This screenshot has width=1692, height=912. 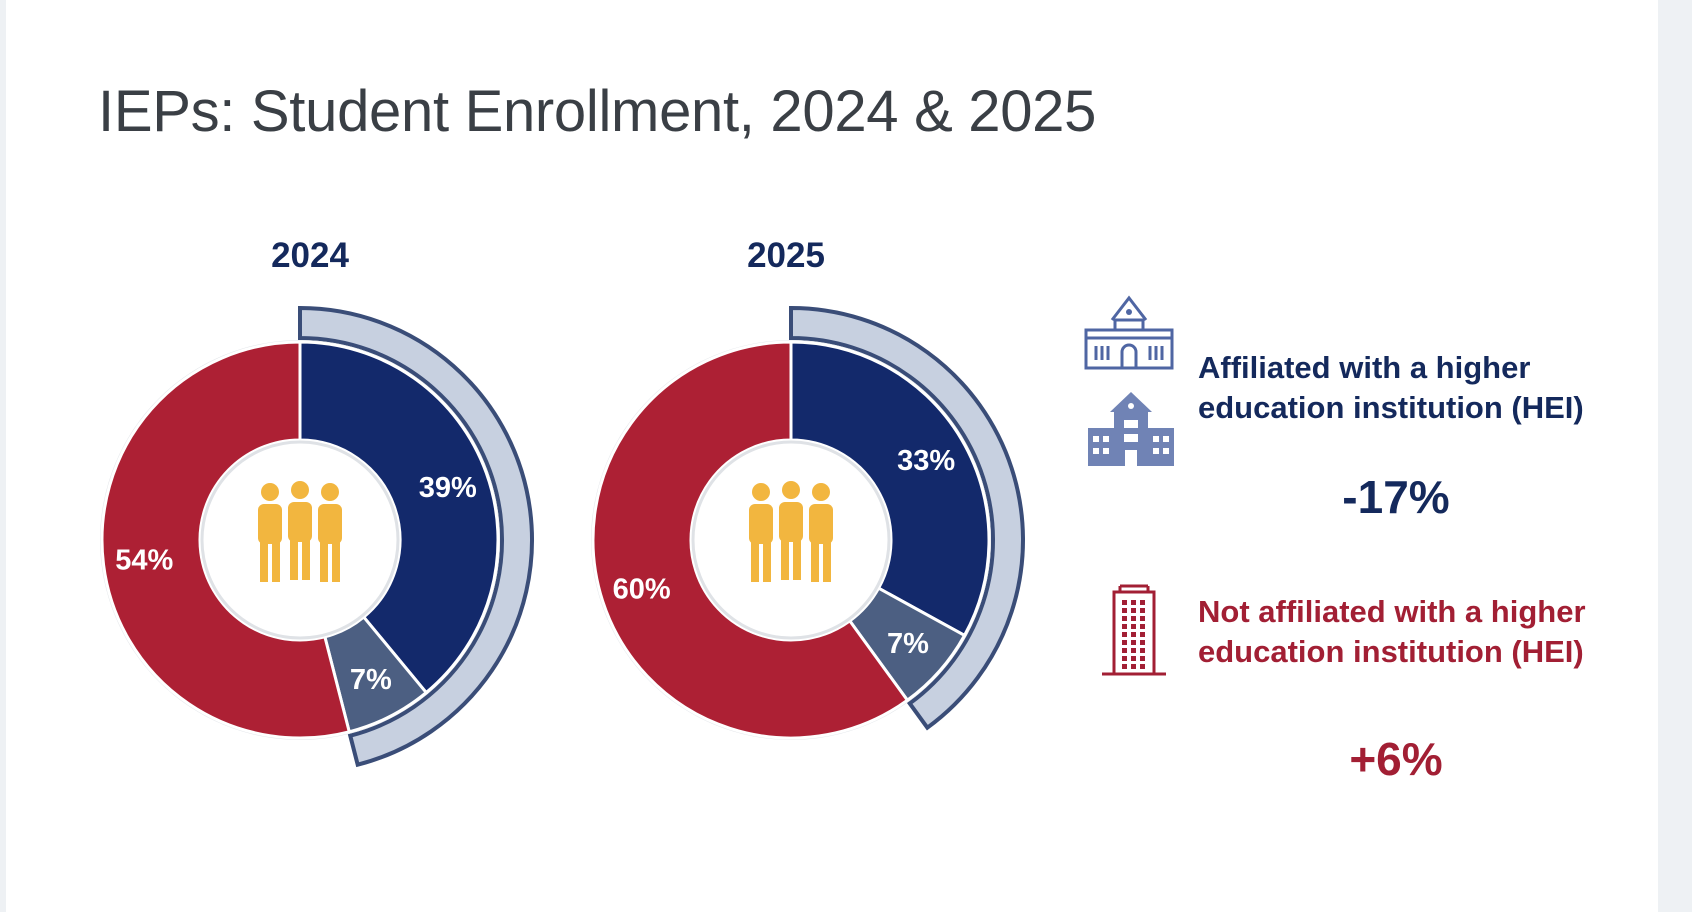 I want to click on slice-label-non-hei-2024: 54%, so click(x=144, y=561).